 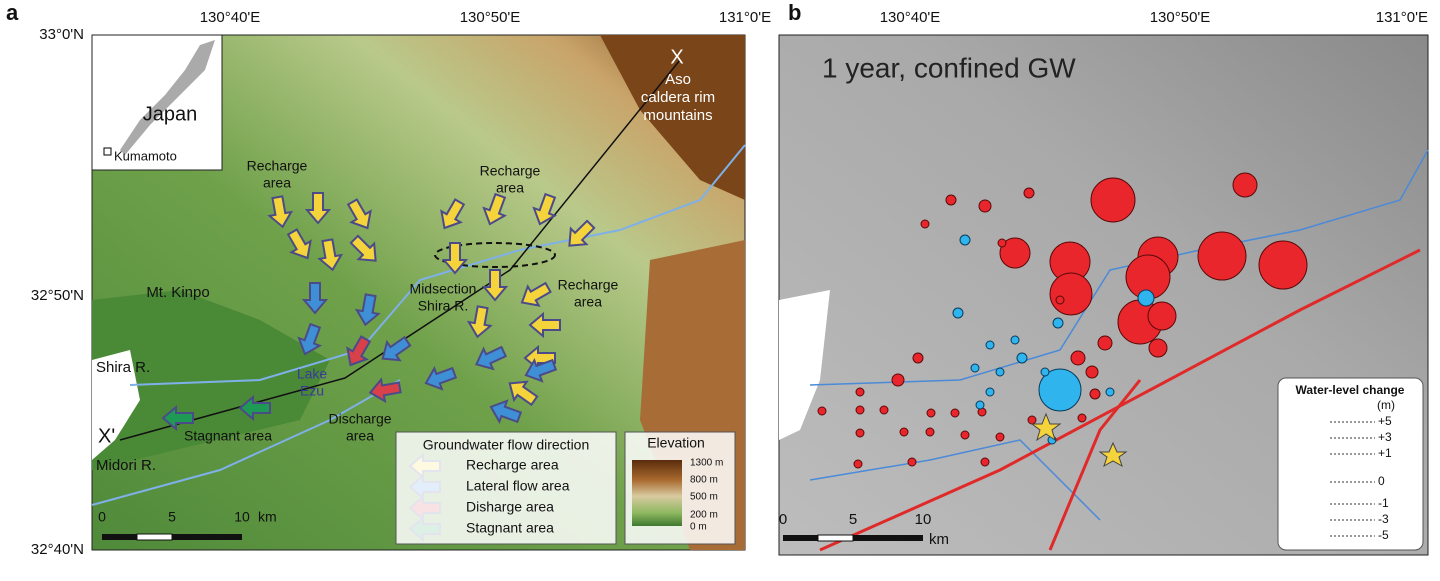 What do you see at coordinates (1383, 535) in the screenshot?
I see `legend-tick: -5` at bounding box center [1383, 535].